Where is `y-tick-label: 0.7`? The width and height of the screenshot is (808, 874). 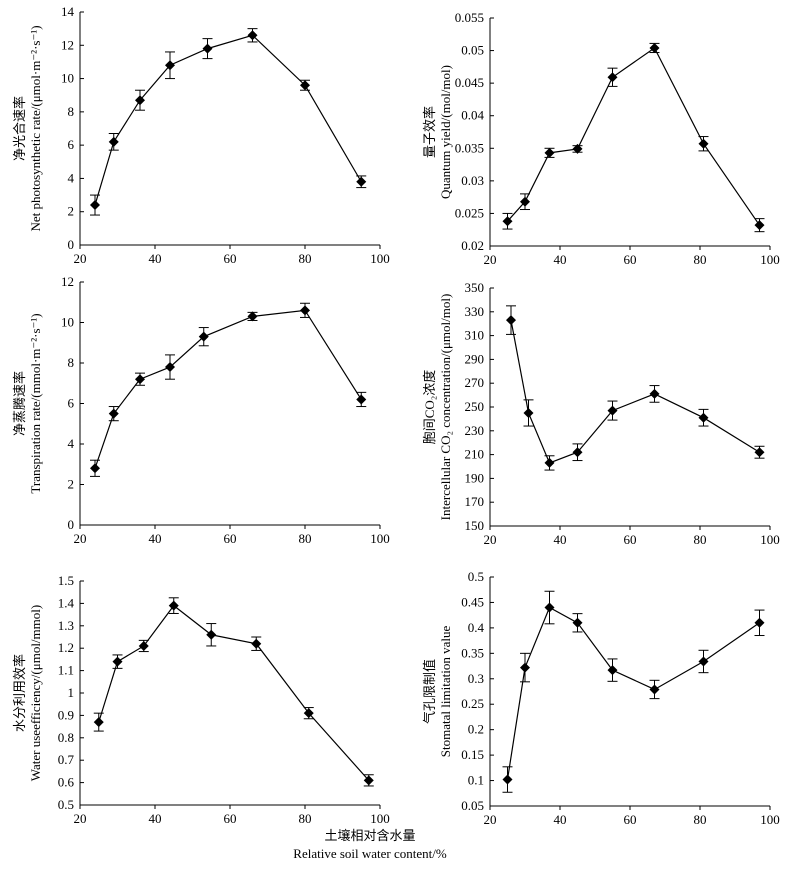
y-tick-label: 0.7 is located at coordinates (66, 759).